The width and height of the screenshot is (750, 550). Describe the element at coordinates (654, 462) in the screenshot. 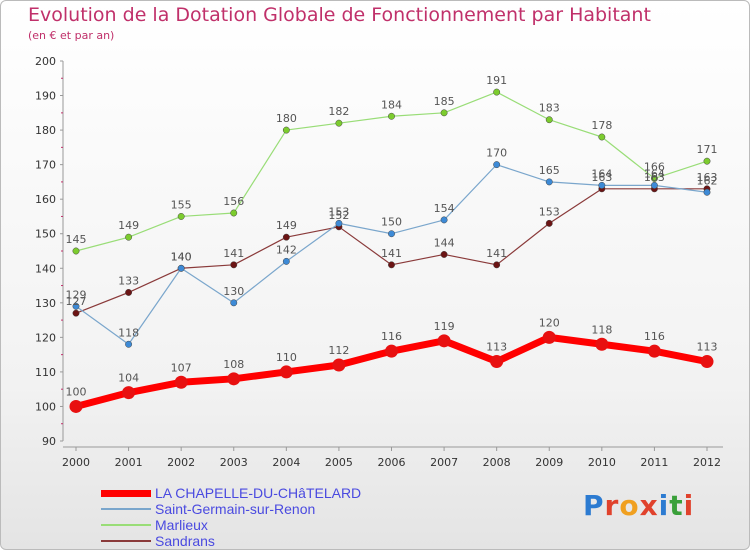

I see `x-tick-label: 2011` at that location.